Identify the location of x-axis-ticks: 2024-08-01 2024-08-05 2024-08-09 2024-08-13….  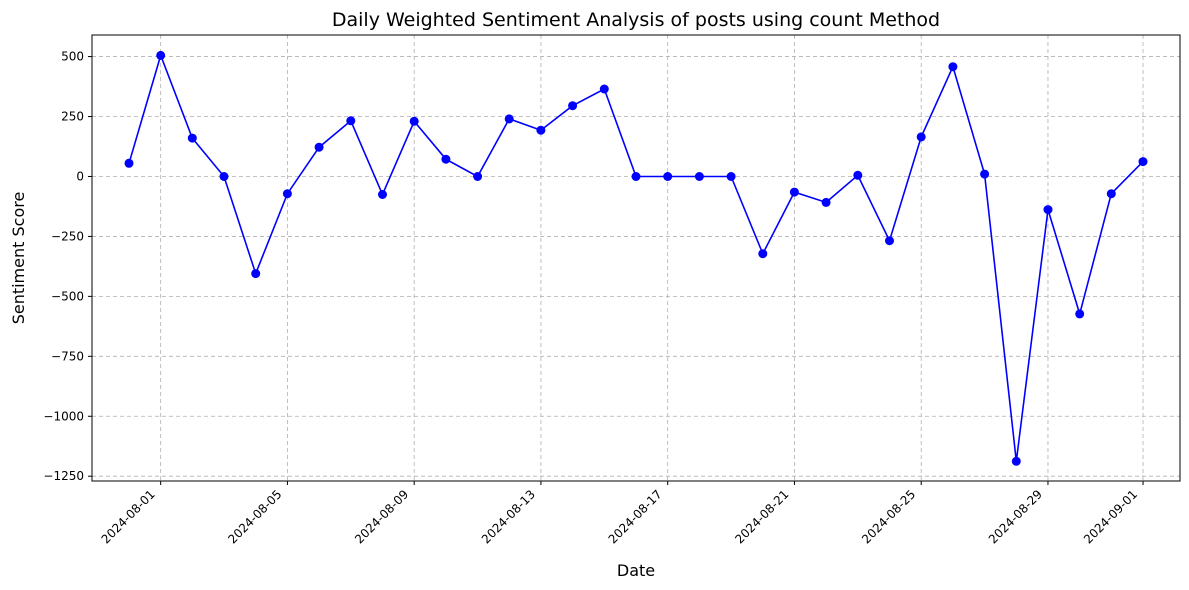
(621, 513).